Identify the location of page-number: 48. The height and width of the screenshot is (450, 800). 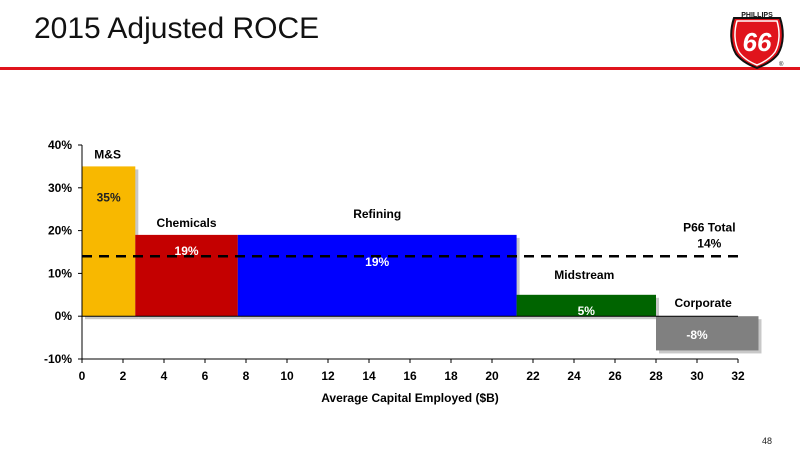
(767, 441).